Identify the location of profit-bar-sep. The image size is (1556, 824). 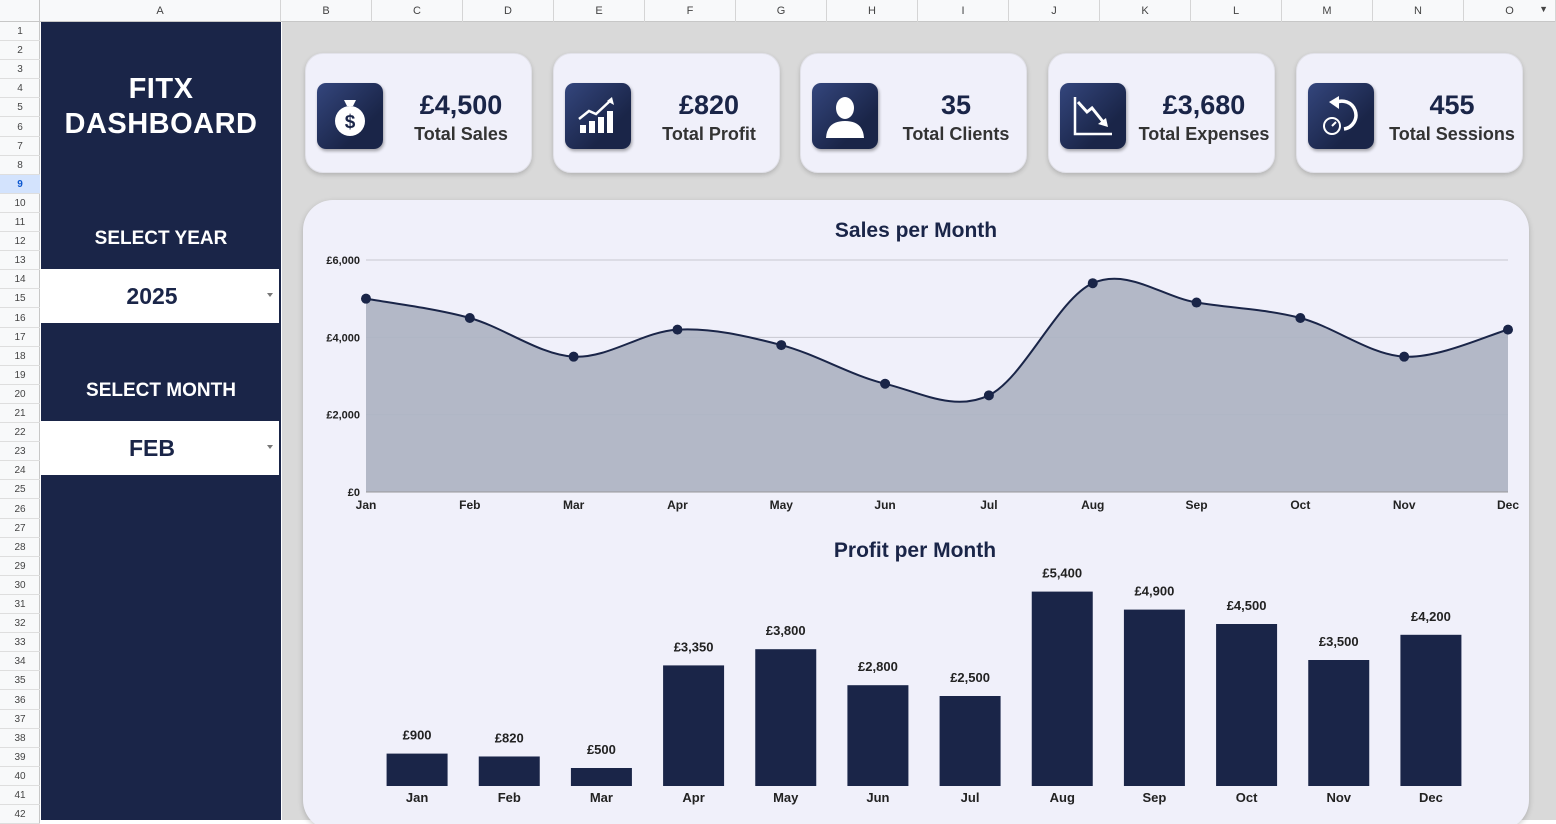
(1154, 697).